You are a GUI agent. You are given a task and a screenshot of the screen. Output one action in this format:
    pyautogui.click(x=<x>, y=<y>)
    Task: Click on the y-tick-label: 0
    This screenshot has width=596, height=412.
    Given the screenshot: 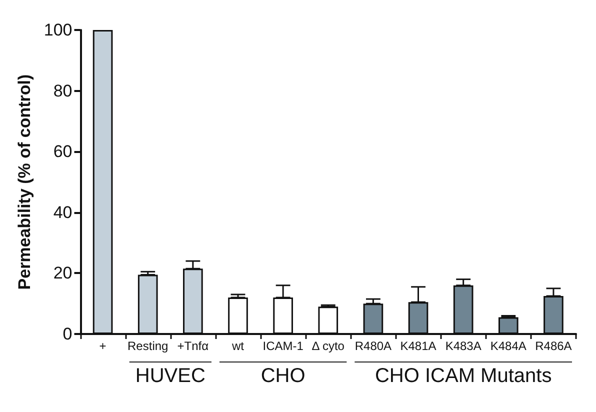 What is the action you would take?
    pyautogui.click(x=67, y=334)
    